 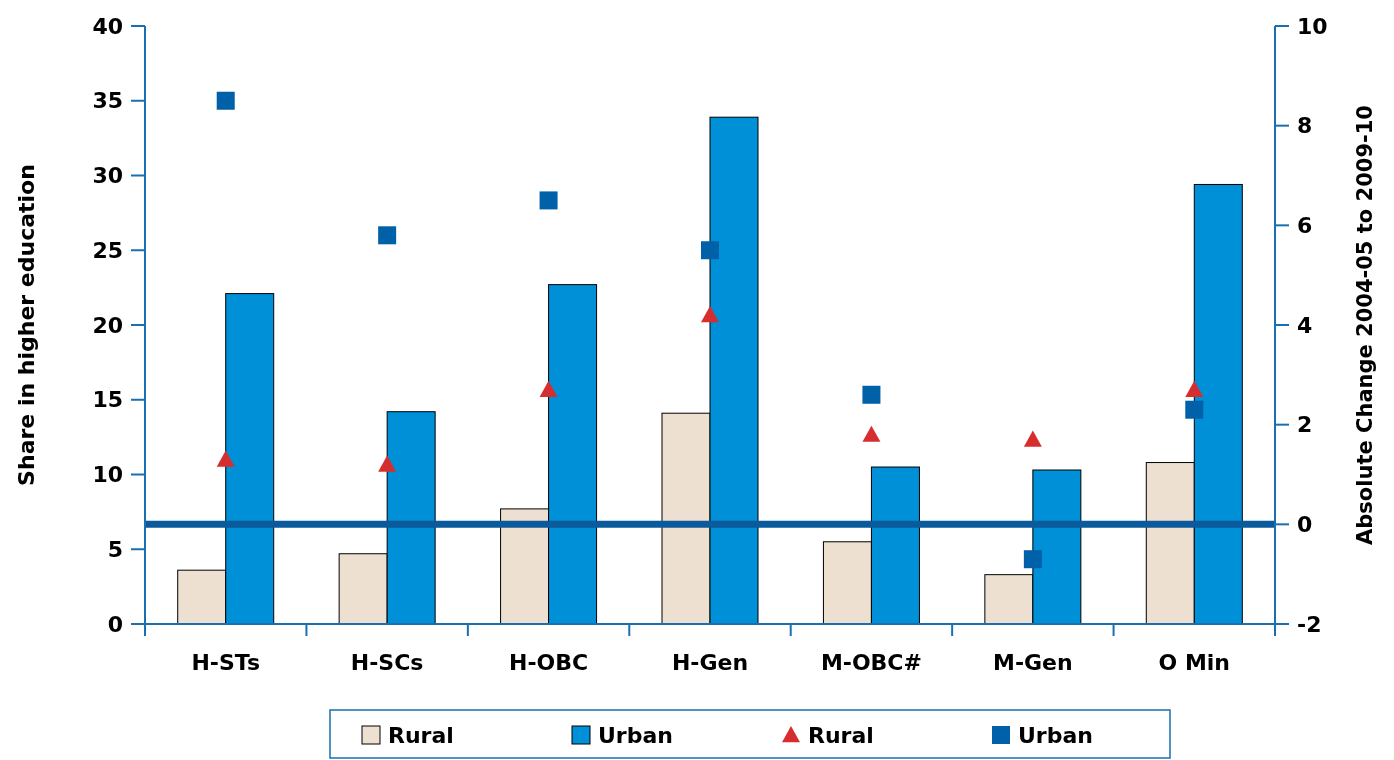 What do you see at coordinates (107, 176) in the screenshot?
I see `y-tick-label: 30` at bounding box center [107, 176].